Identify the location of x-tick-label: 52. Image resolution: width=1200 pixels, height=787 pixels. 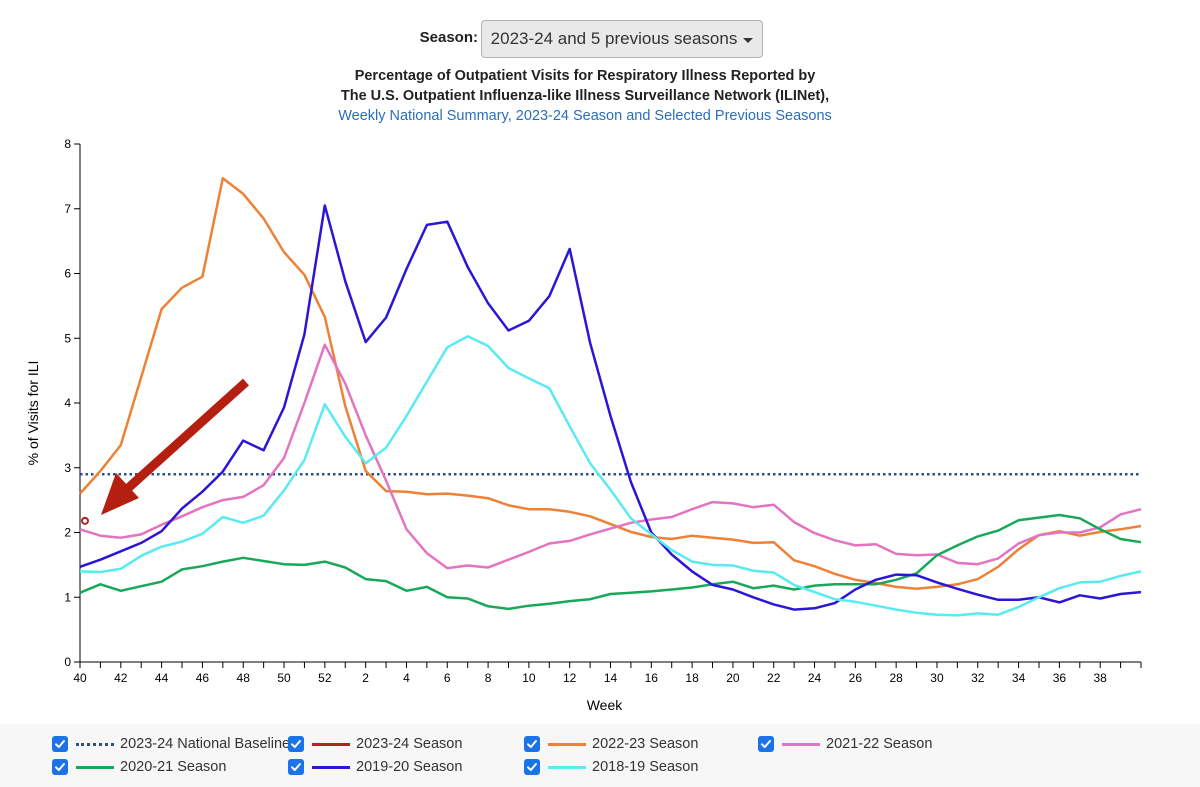
(325, 678).